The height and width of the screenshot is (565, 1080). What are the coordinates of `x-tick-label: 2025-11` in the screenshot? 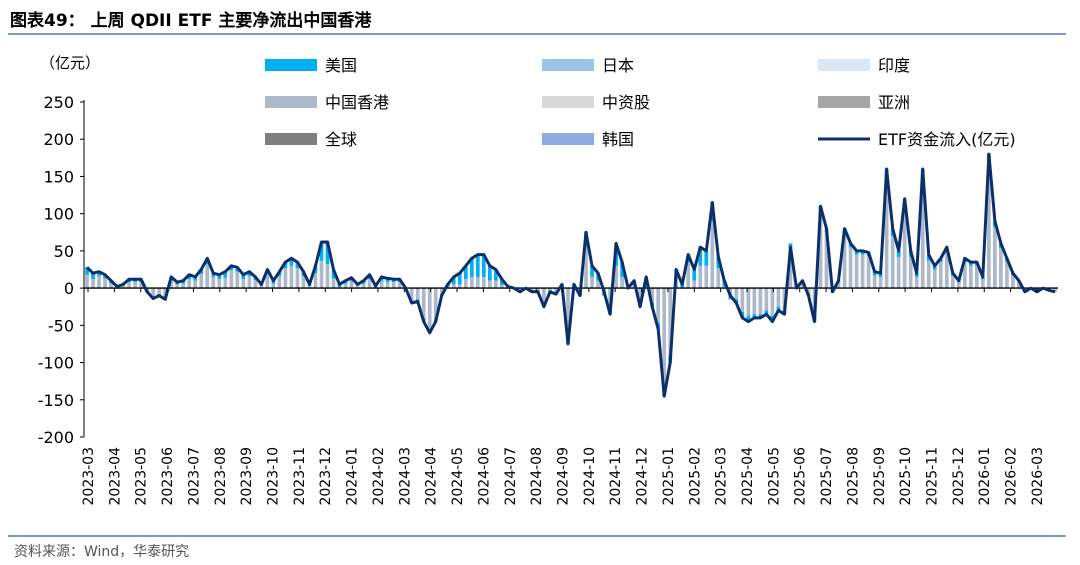 It's located at (933, 476).